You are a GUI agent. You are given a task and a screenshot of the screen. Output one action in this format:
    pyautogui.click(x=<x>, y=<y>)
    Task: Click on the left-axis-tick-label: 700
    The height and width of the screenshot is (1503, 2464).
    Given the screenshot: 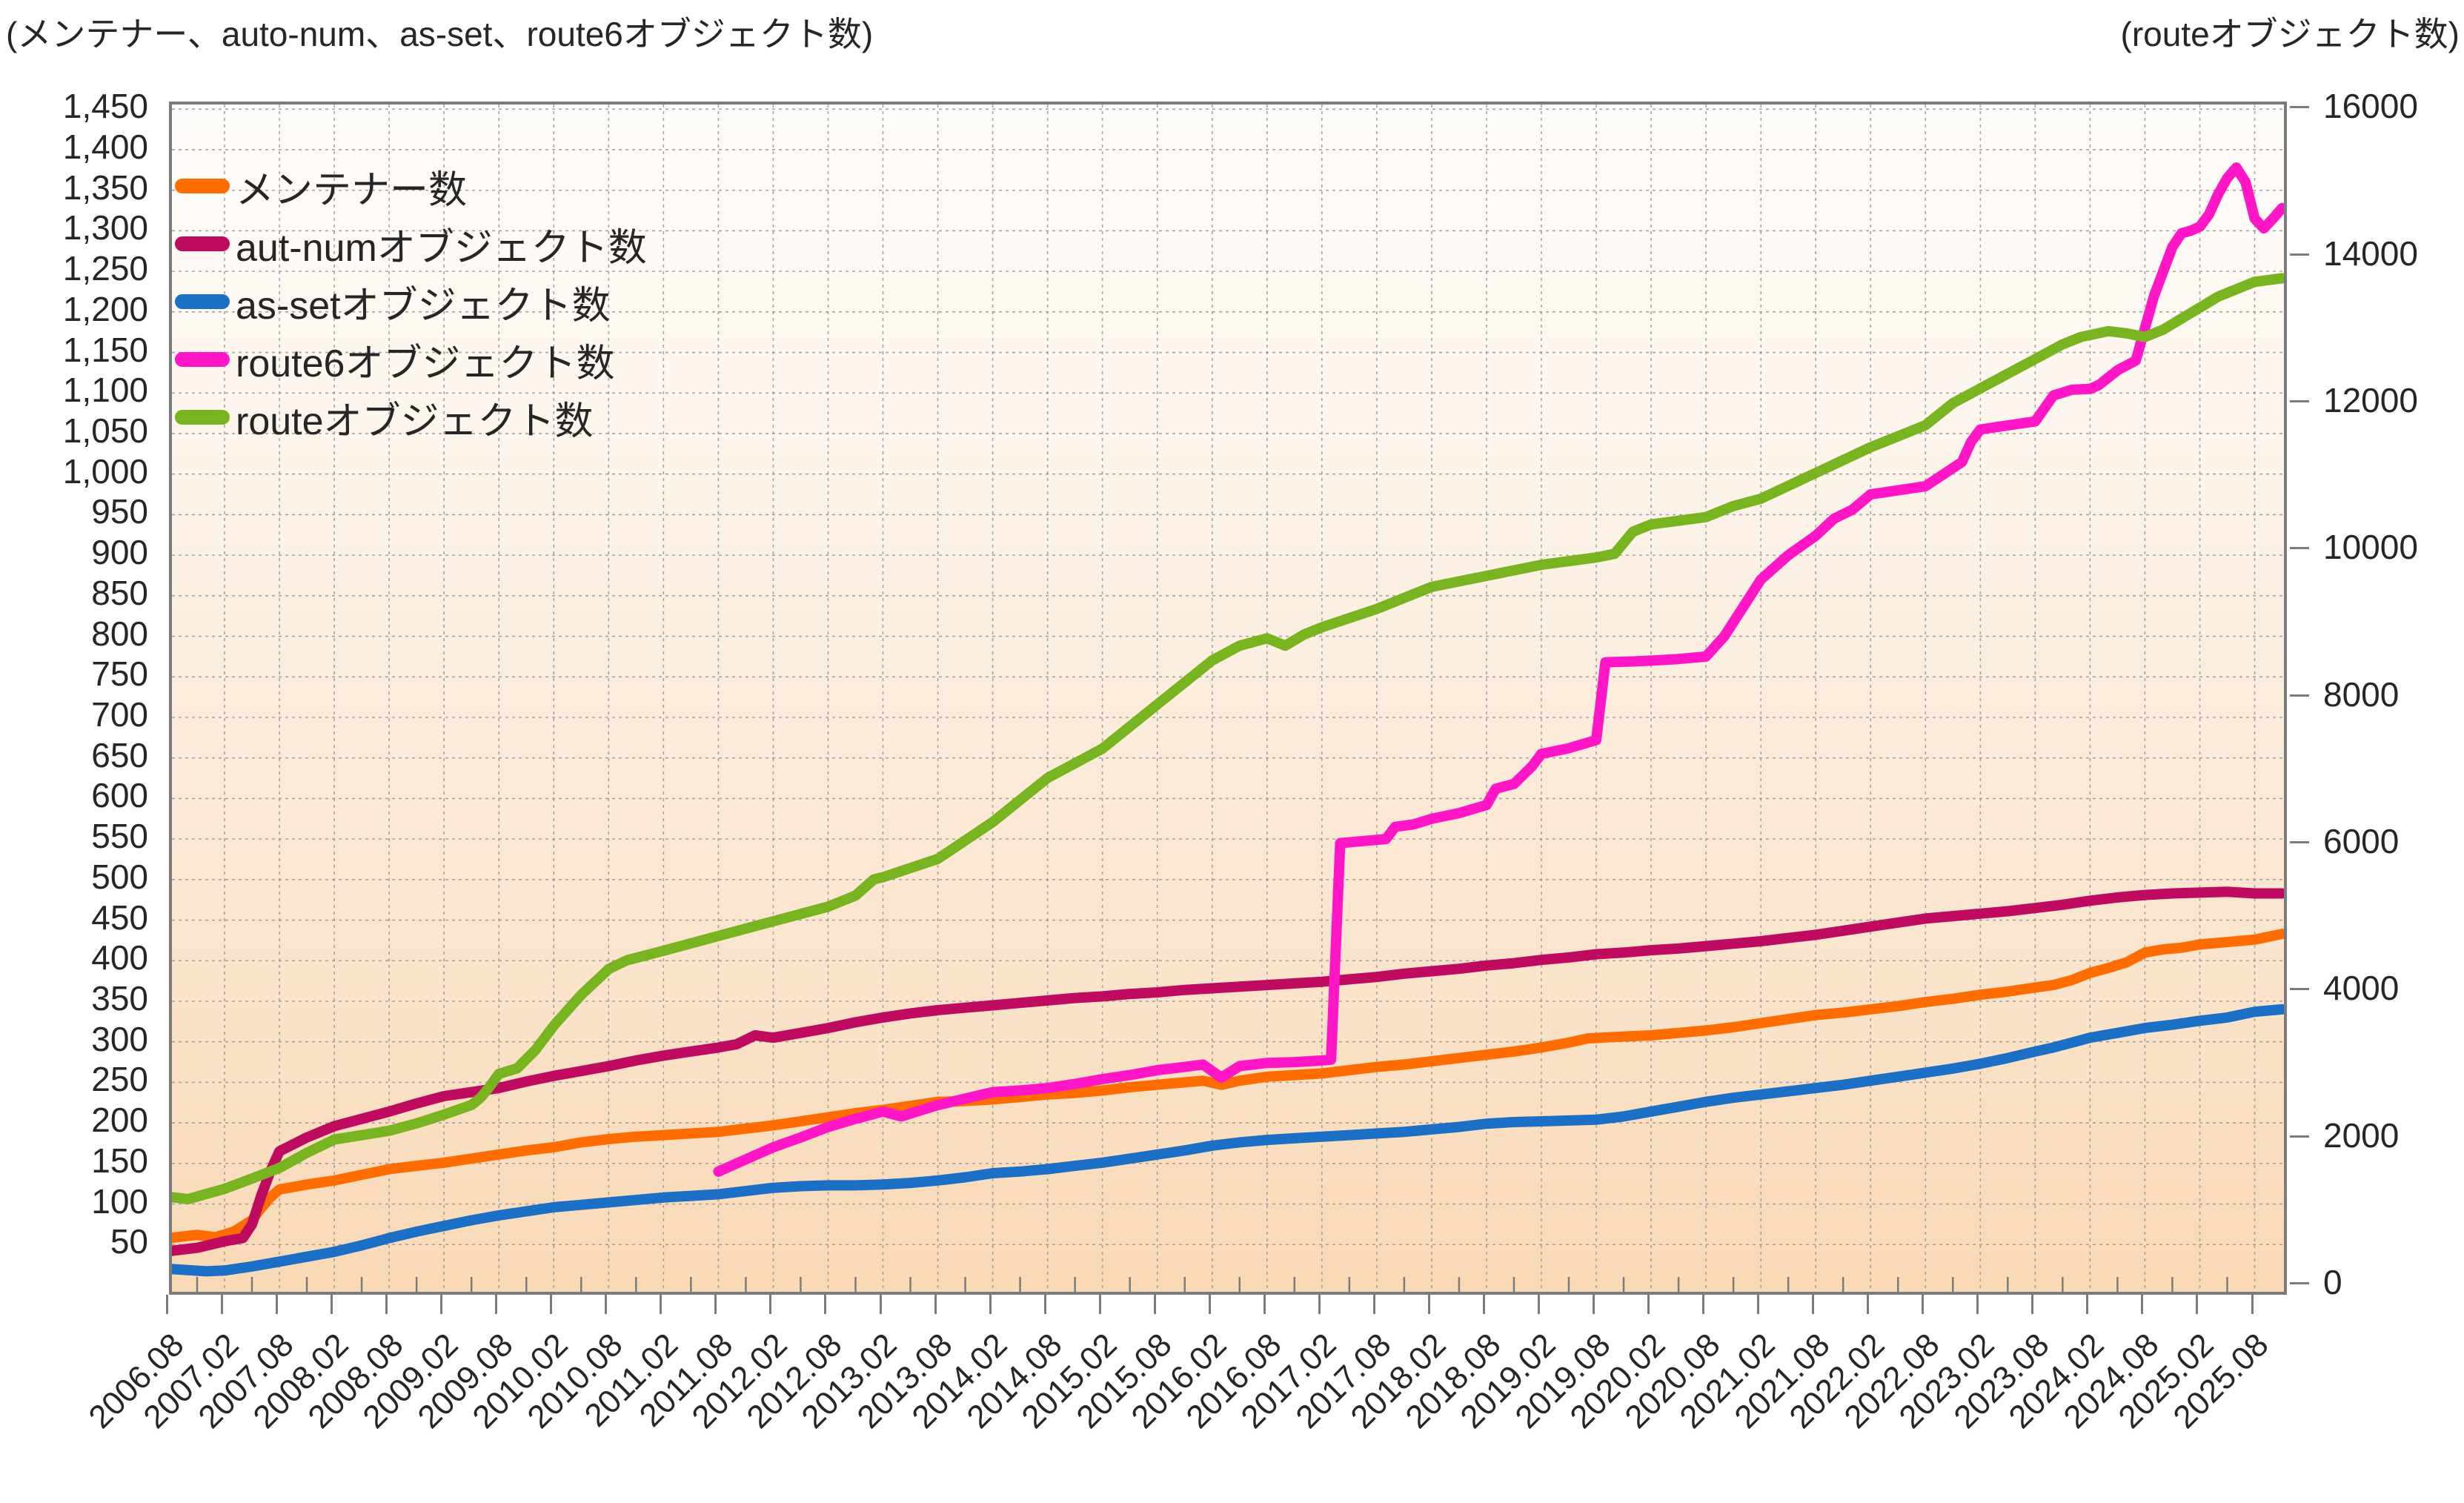 What is the action you would take?
    pyautogui.click(x=119, y=714)
    